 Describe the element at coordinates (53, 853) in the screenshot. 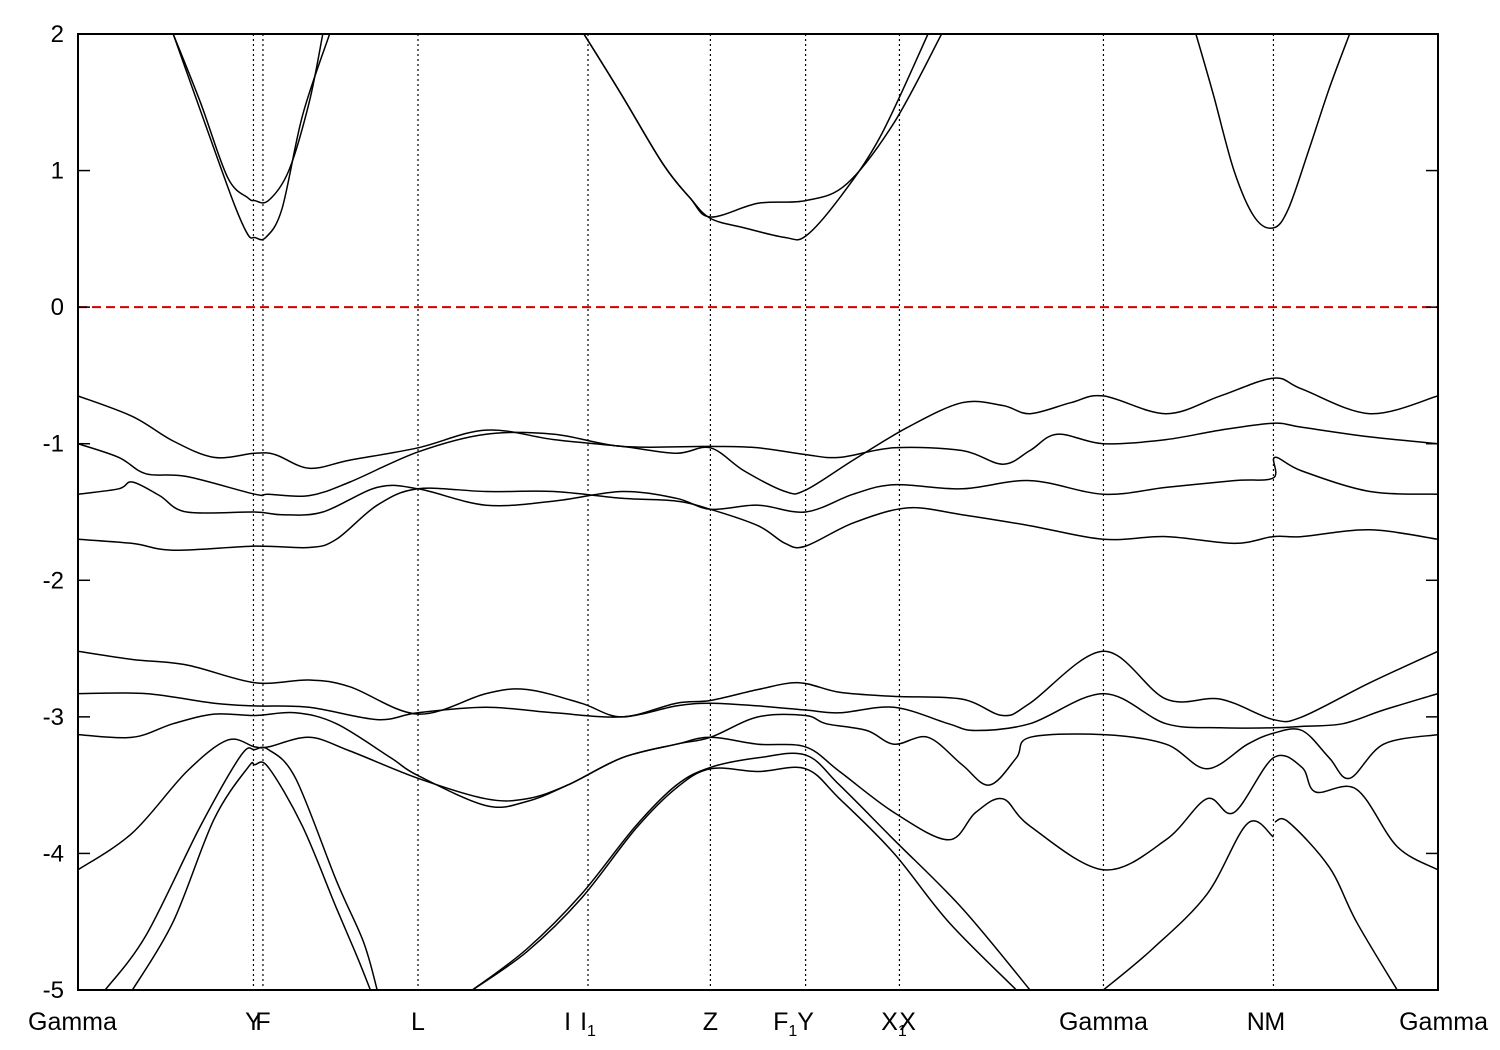

I see `ytick-label: -4` at that location.